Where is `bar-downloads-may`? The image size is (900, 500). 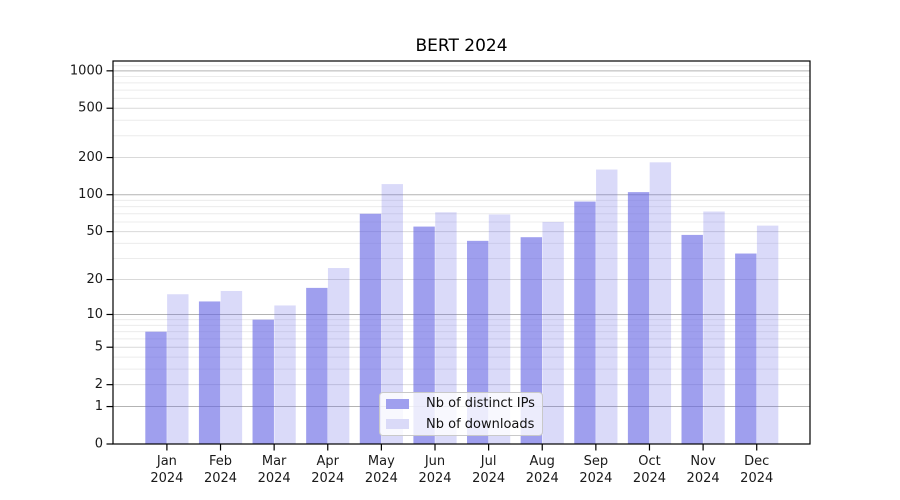
bar-downloads-may is located at coordinates (392, 314).